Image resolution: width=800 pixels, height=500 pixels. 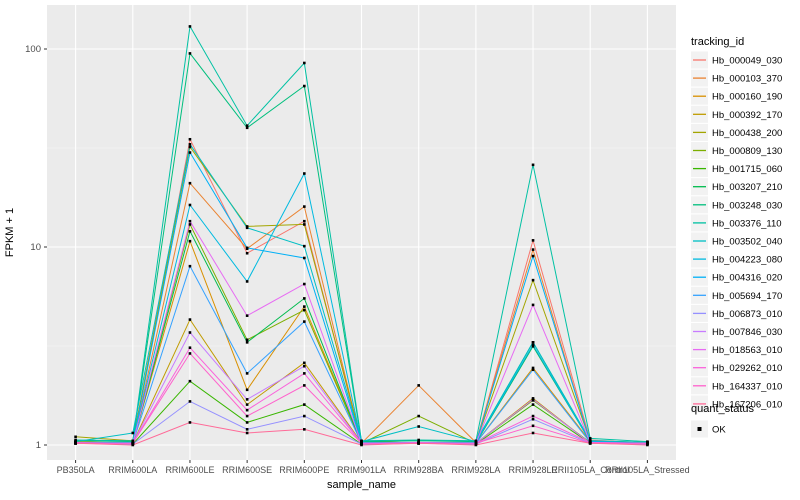 What do you see at coordinates (747, 296) in the screenshot?
I see `legend-entry-label: Hb_005694_170` at bounding box center [747, 296].